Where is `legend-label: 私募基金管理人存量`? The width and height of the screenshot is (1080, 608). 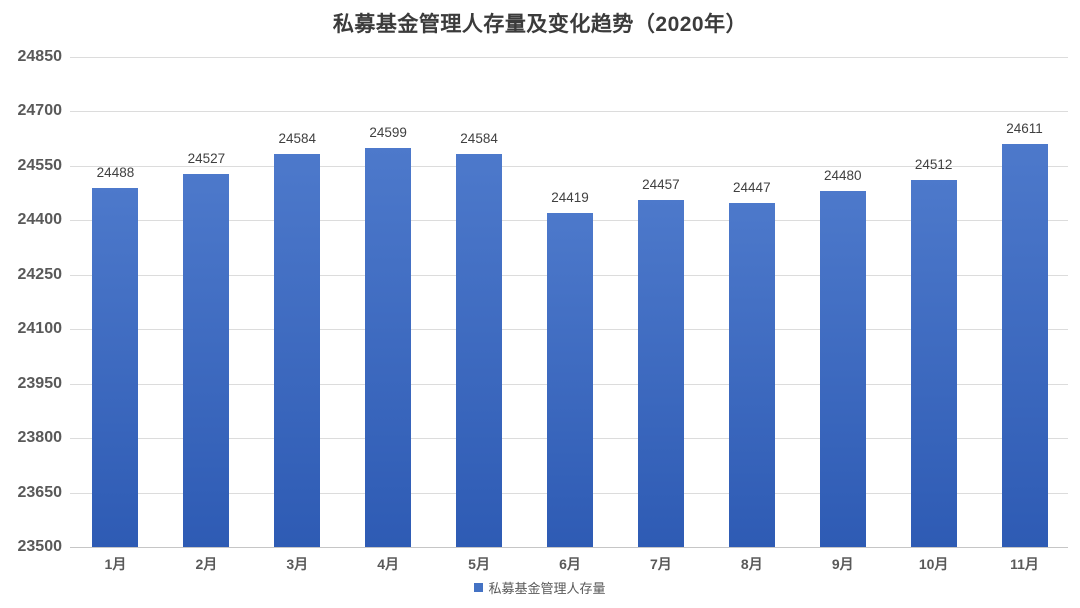
legend-label: 私募基金管理人存量 is located at coordinates (547, 588).